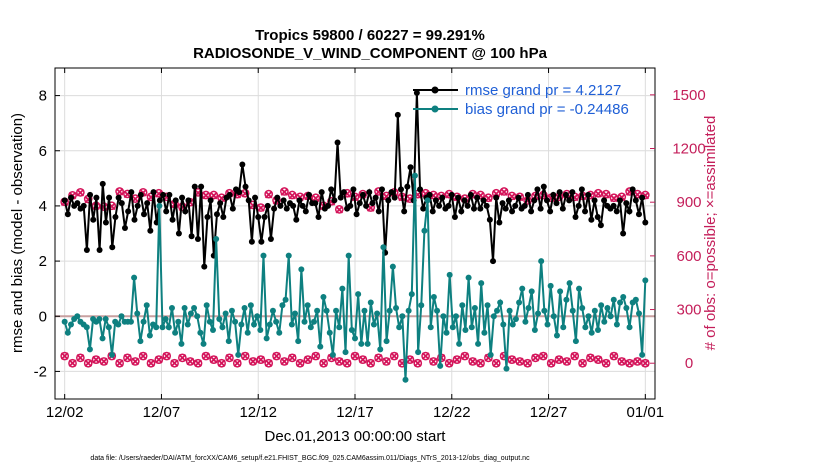 Image resolution: width=830 pixels, height=470 pixels. What do you see at coordinates (40, 371) in the screenshot?
I see `y-tick-label: -2` at bounding box center [40, 371].